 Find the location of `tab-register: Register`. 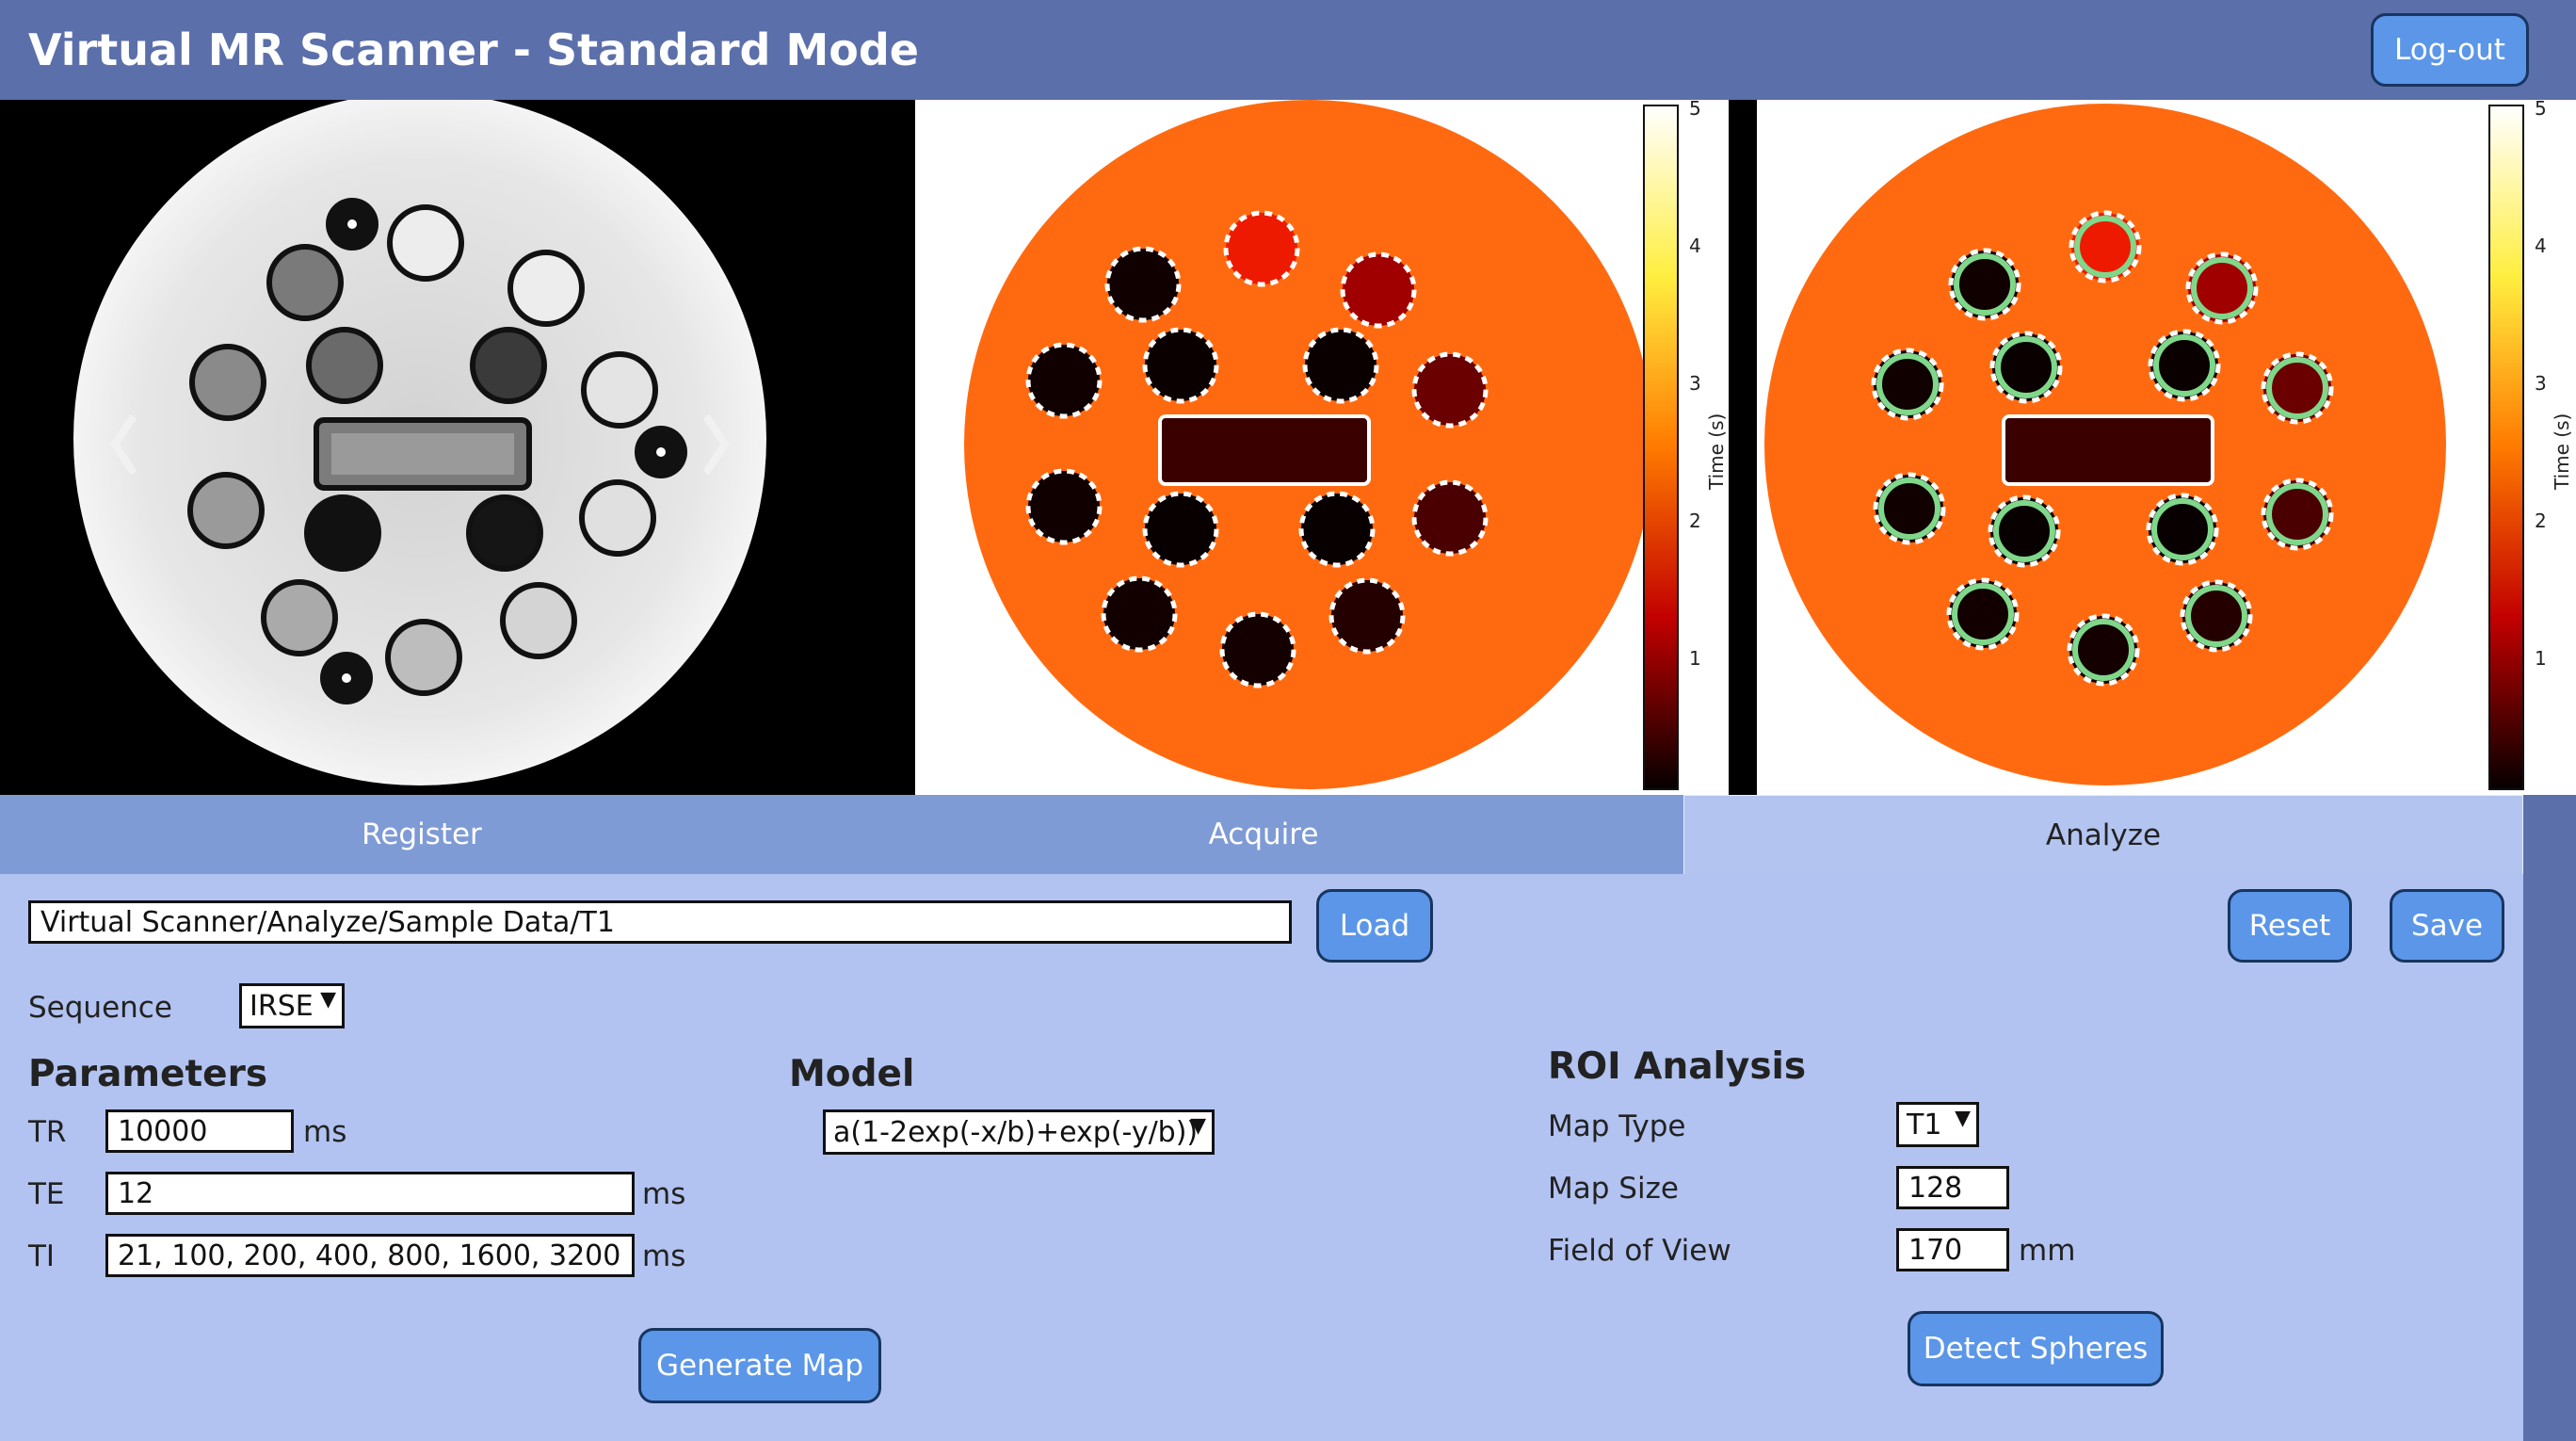

tab-register: Register is located at coordinates (422, 834).